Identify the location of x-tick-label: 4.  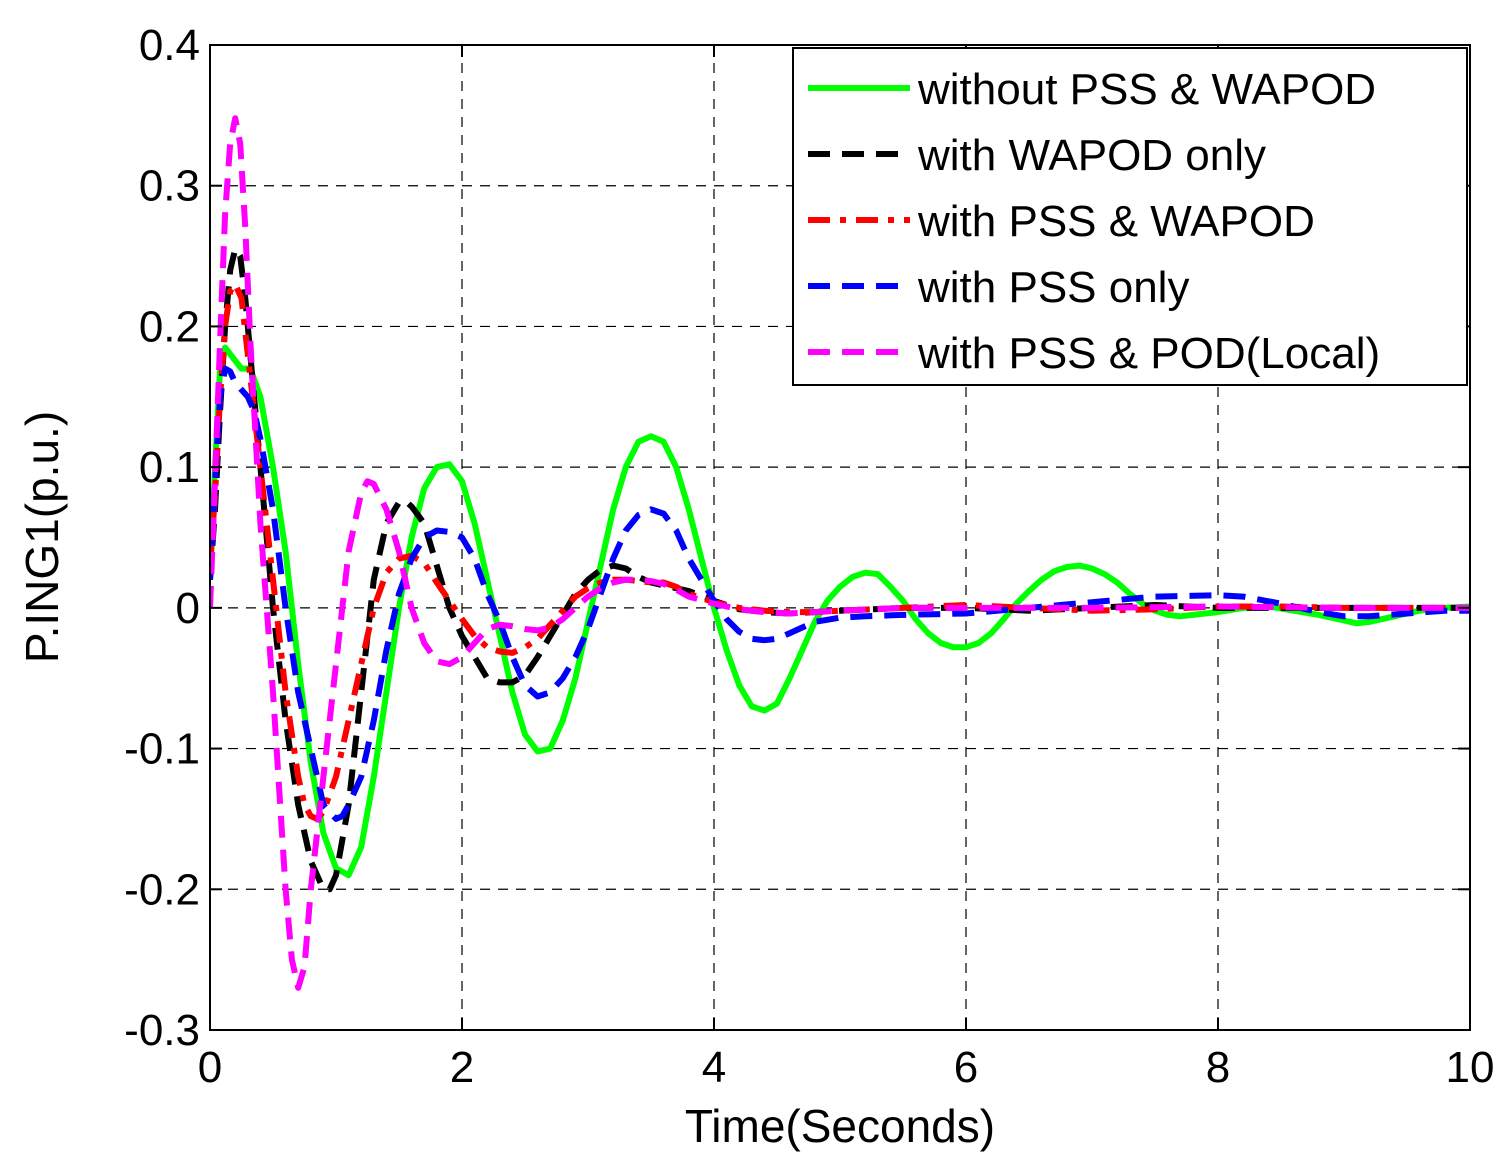
(714, 1067).